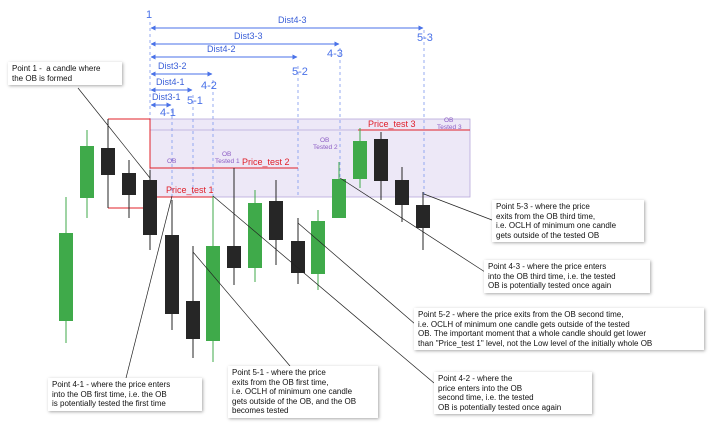 The image size is (709, 434). I want to click on dist3-1-label: Dist3-1, so click(166, 97).